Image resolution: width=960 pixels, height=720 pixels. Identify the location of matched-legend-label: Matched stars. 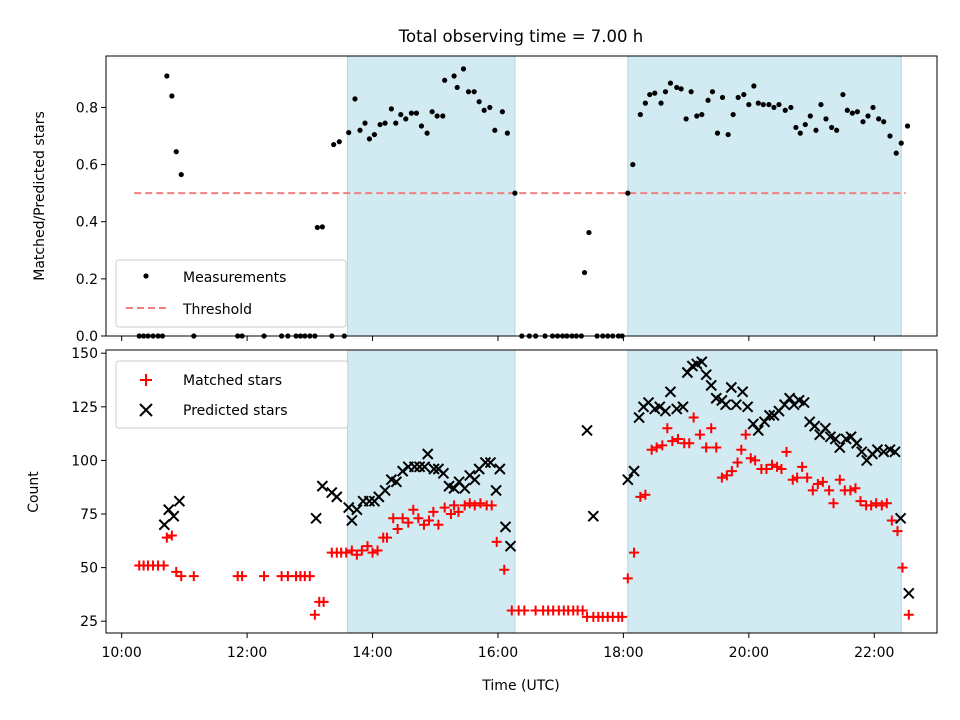
(232, 381).